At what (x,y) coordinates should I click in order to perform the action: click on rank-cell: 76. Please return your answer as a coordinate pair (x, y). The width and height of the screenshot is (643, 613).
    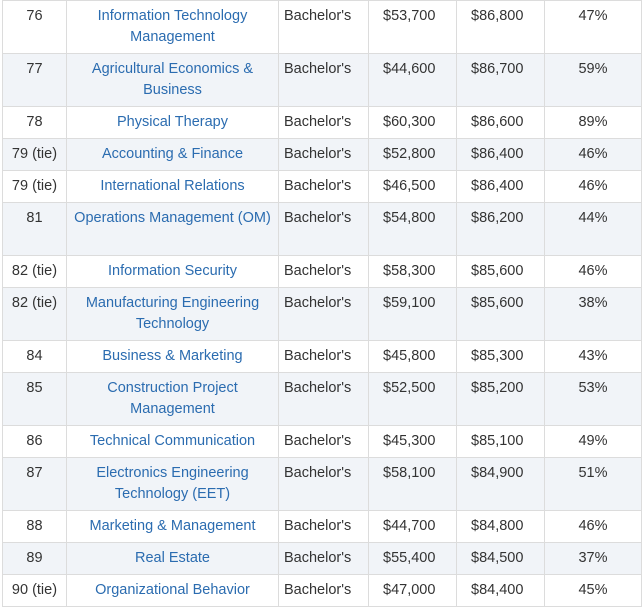
    Looking at the image, I should click on (34, 27).